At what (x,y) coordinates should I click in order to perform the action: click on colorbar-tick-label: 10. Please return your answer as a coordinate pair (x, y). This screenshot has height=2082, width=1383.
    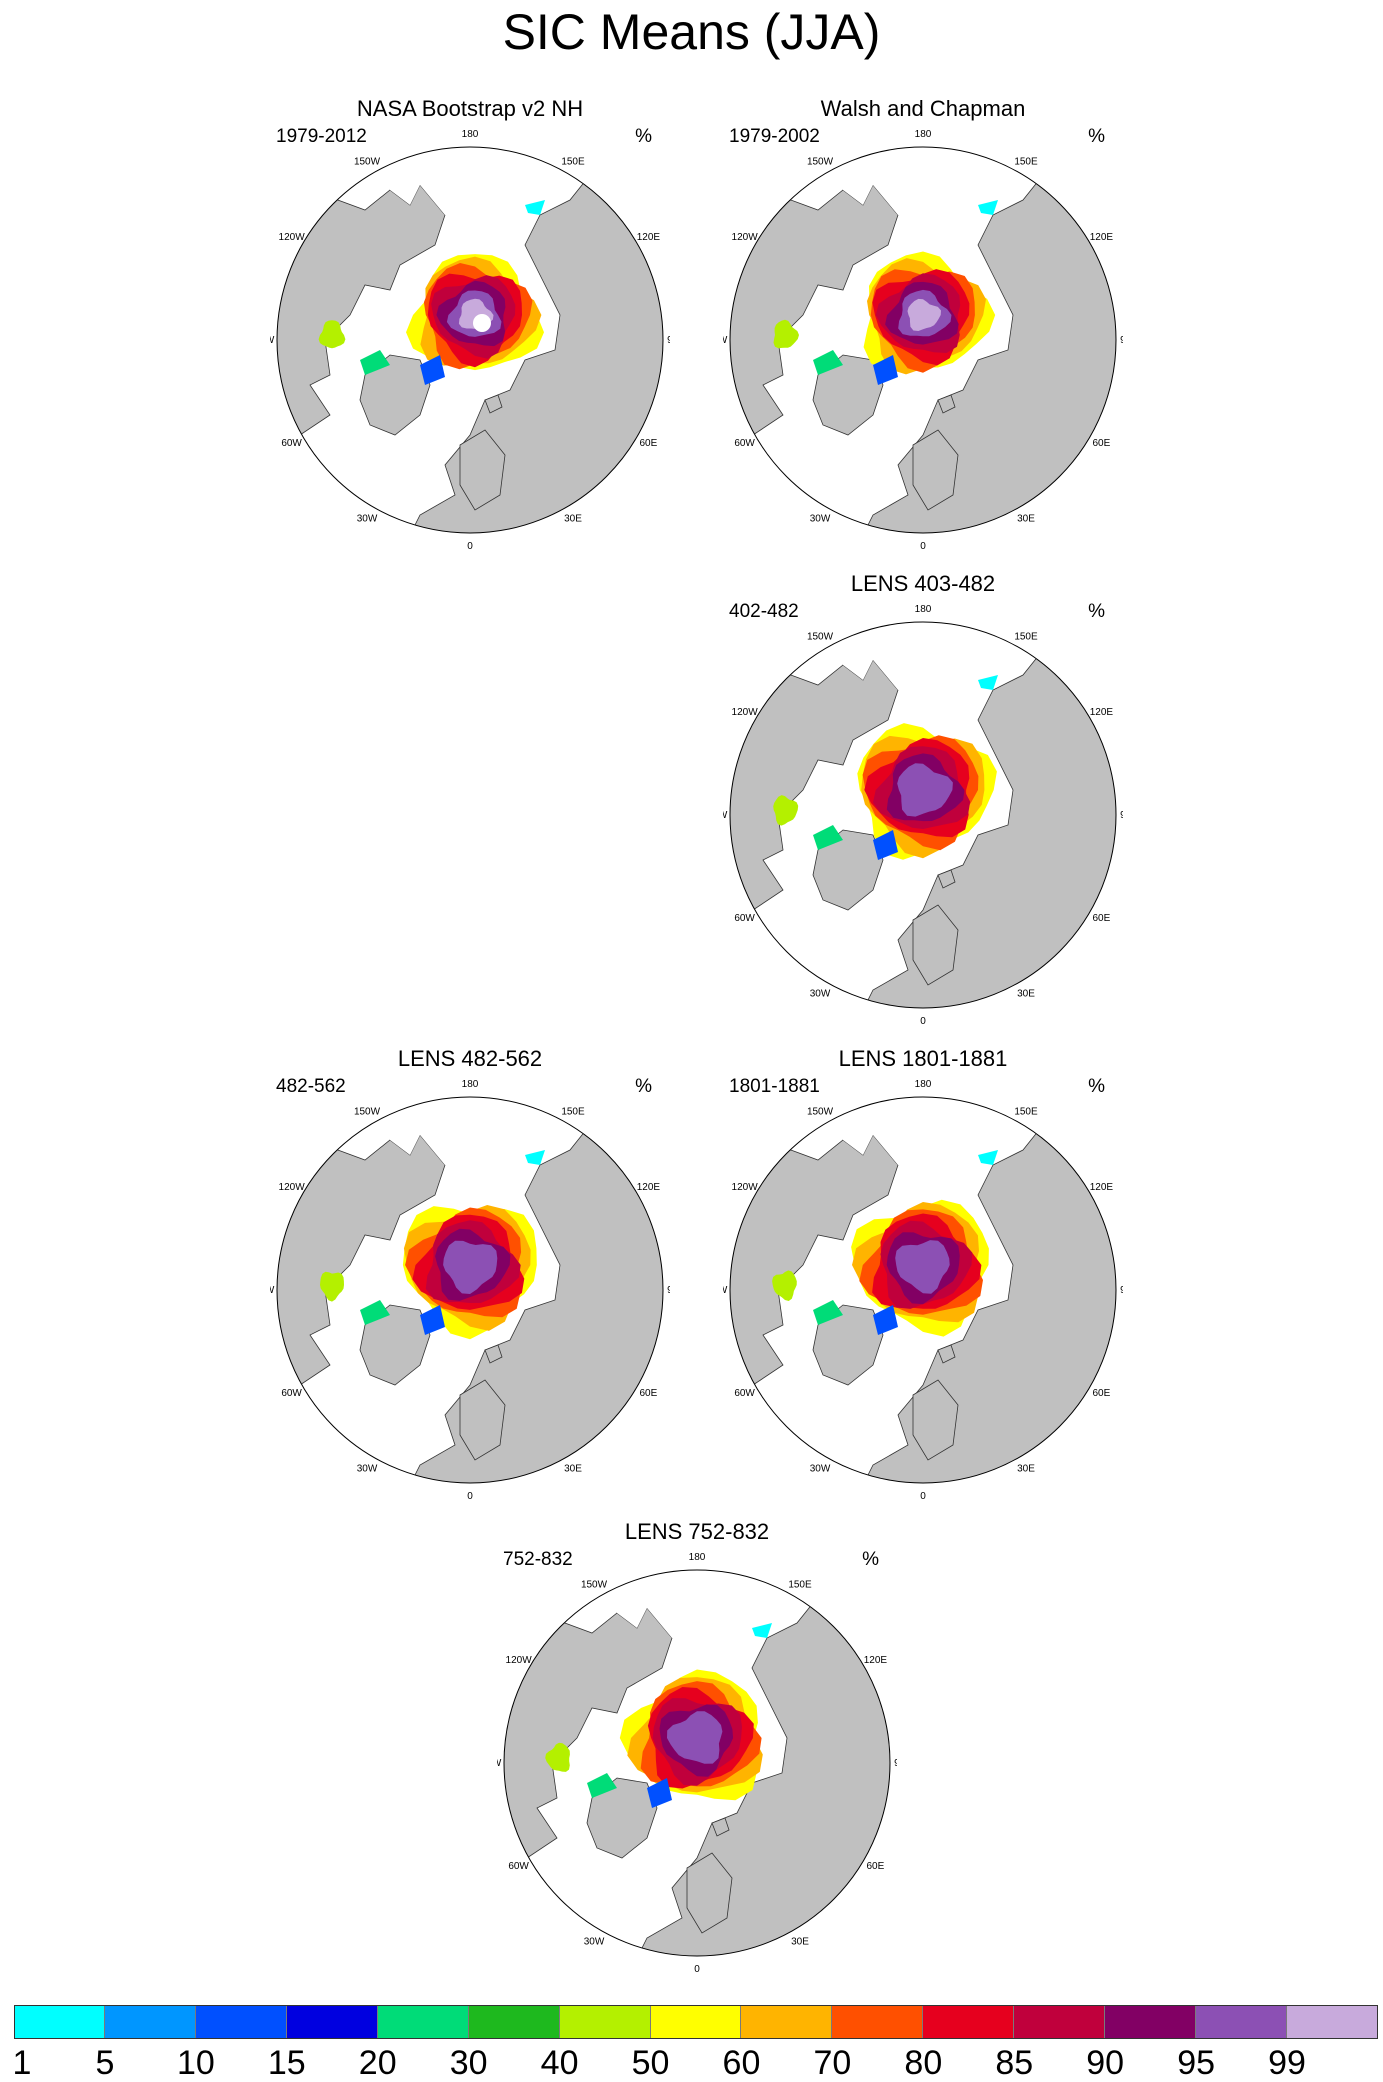
    Looking at the image, I should click on (195, 2063).